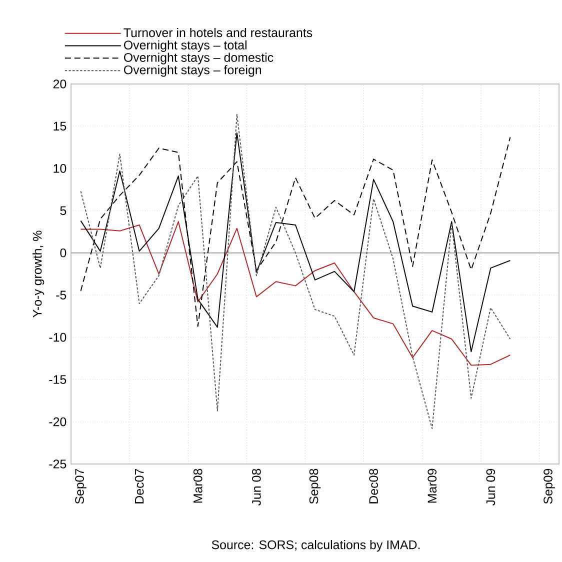 This screenshot has width=562, height=562. Describe the element at coordinates (549, 486) in the screenshot. I see `x-tick-label: Sep09` at that location.